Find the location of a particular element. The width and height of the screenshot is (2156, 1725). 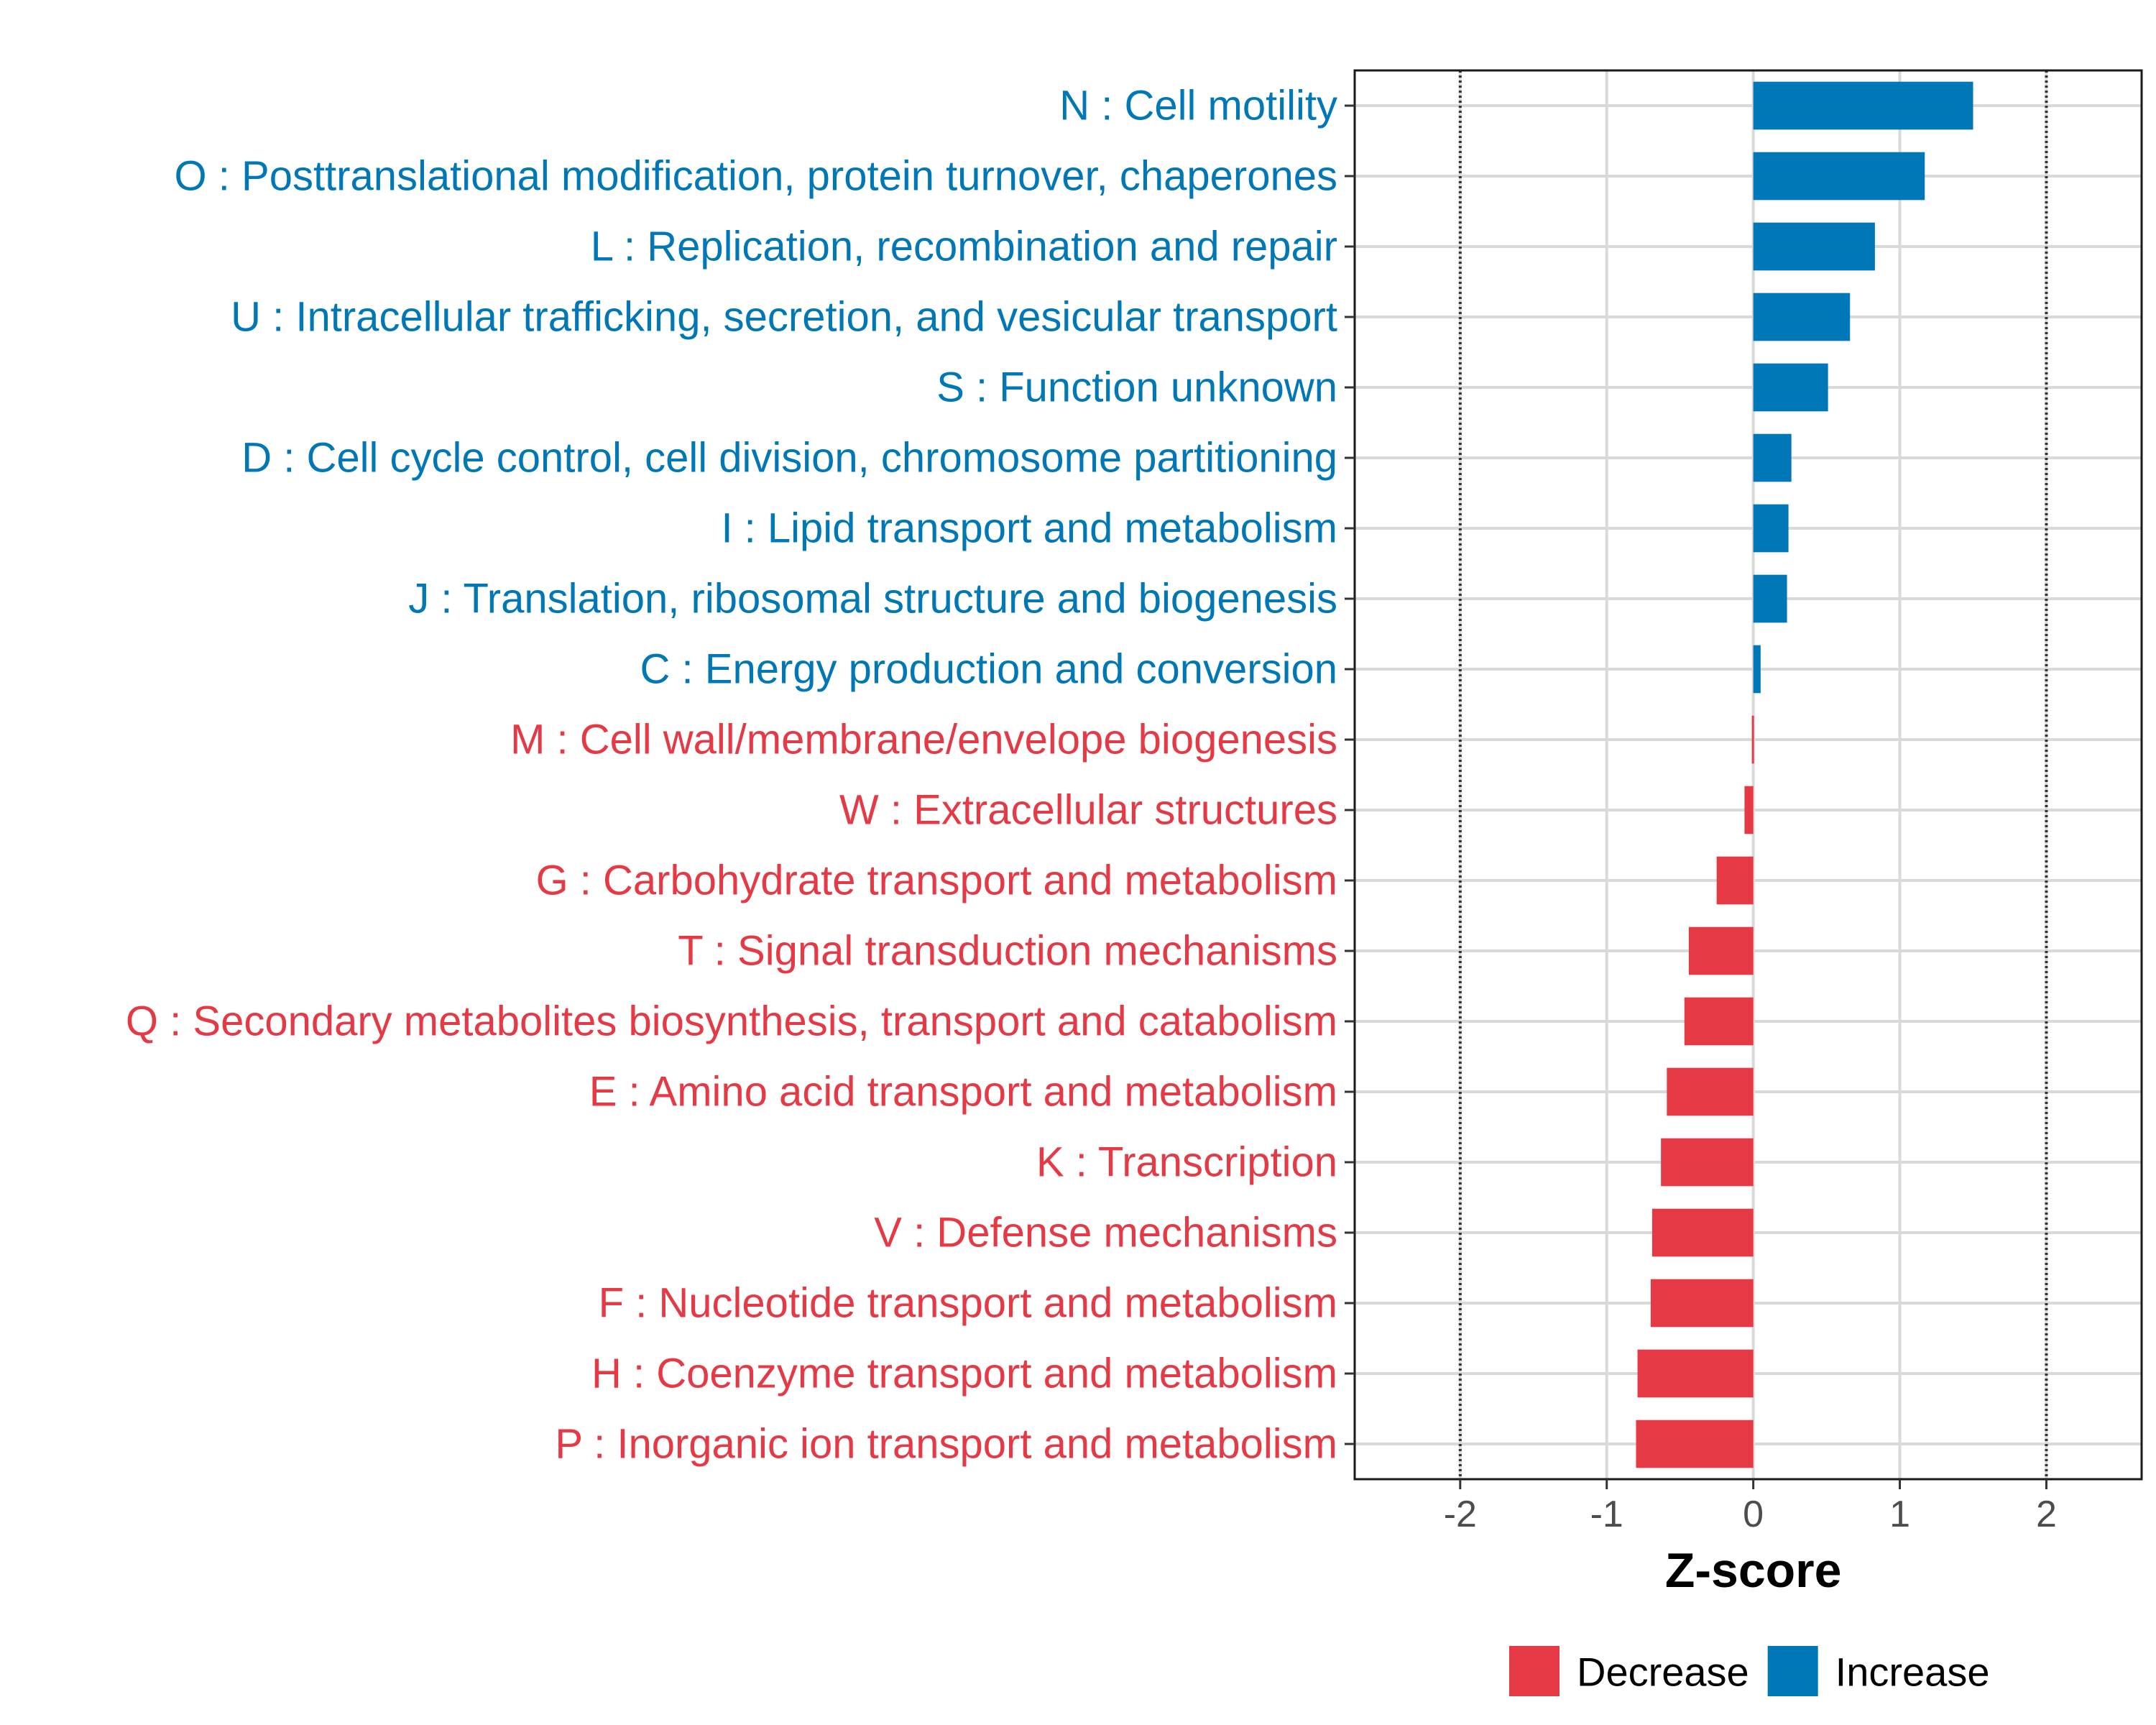

category-label: K : Transcription is located at coordinates (1186, 1162).